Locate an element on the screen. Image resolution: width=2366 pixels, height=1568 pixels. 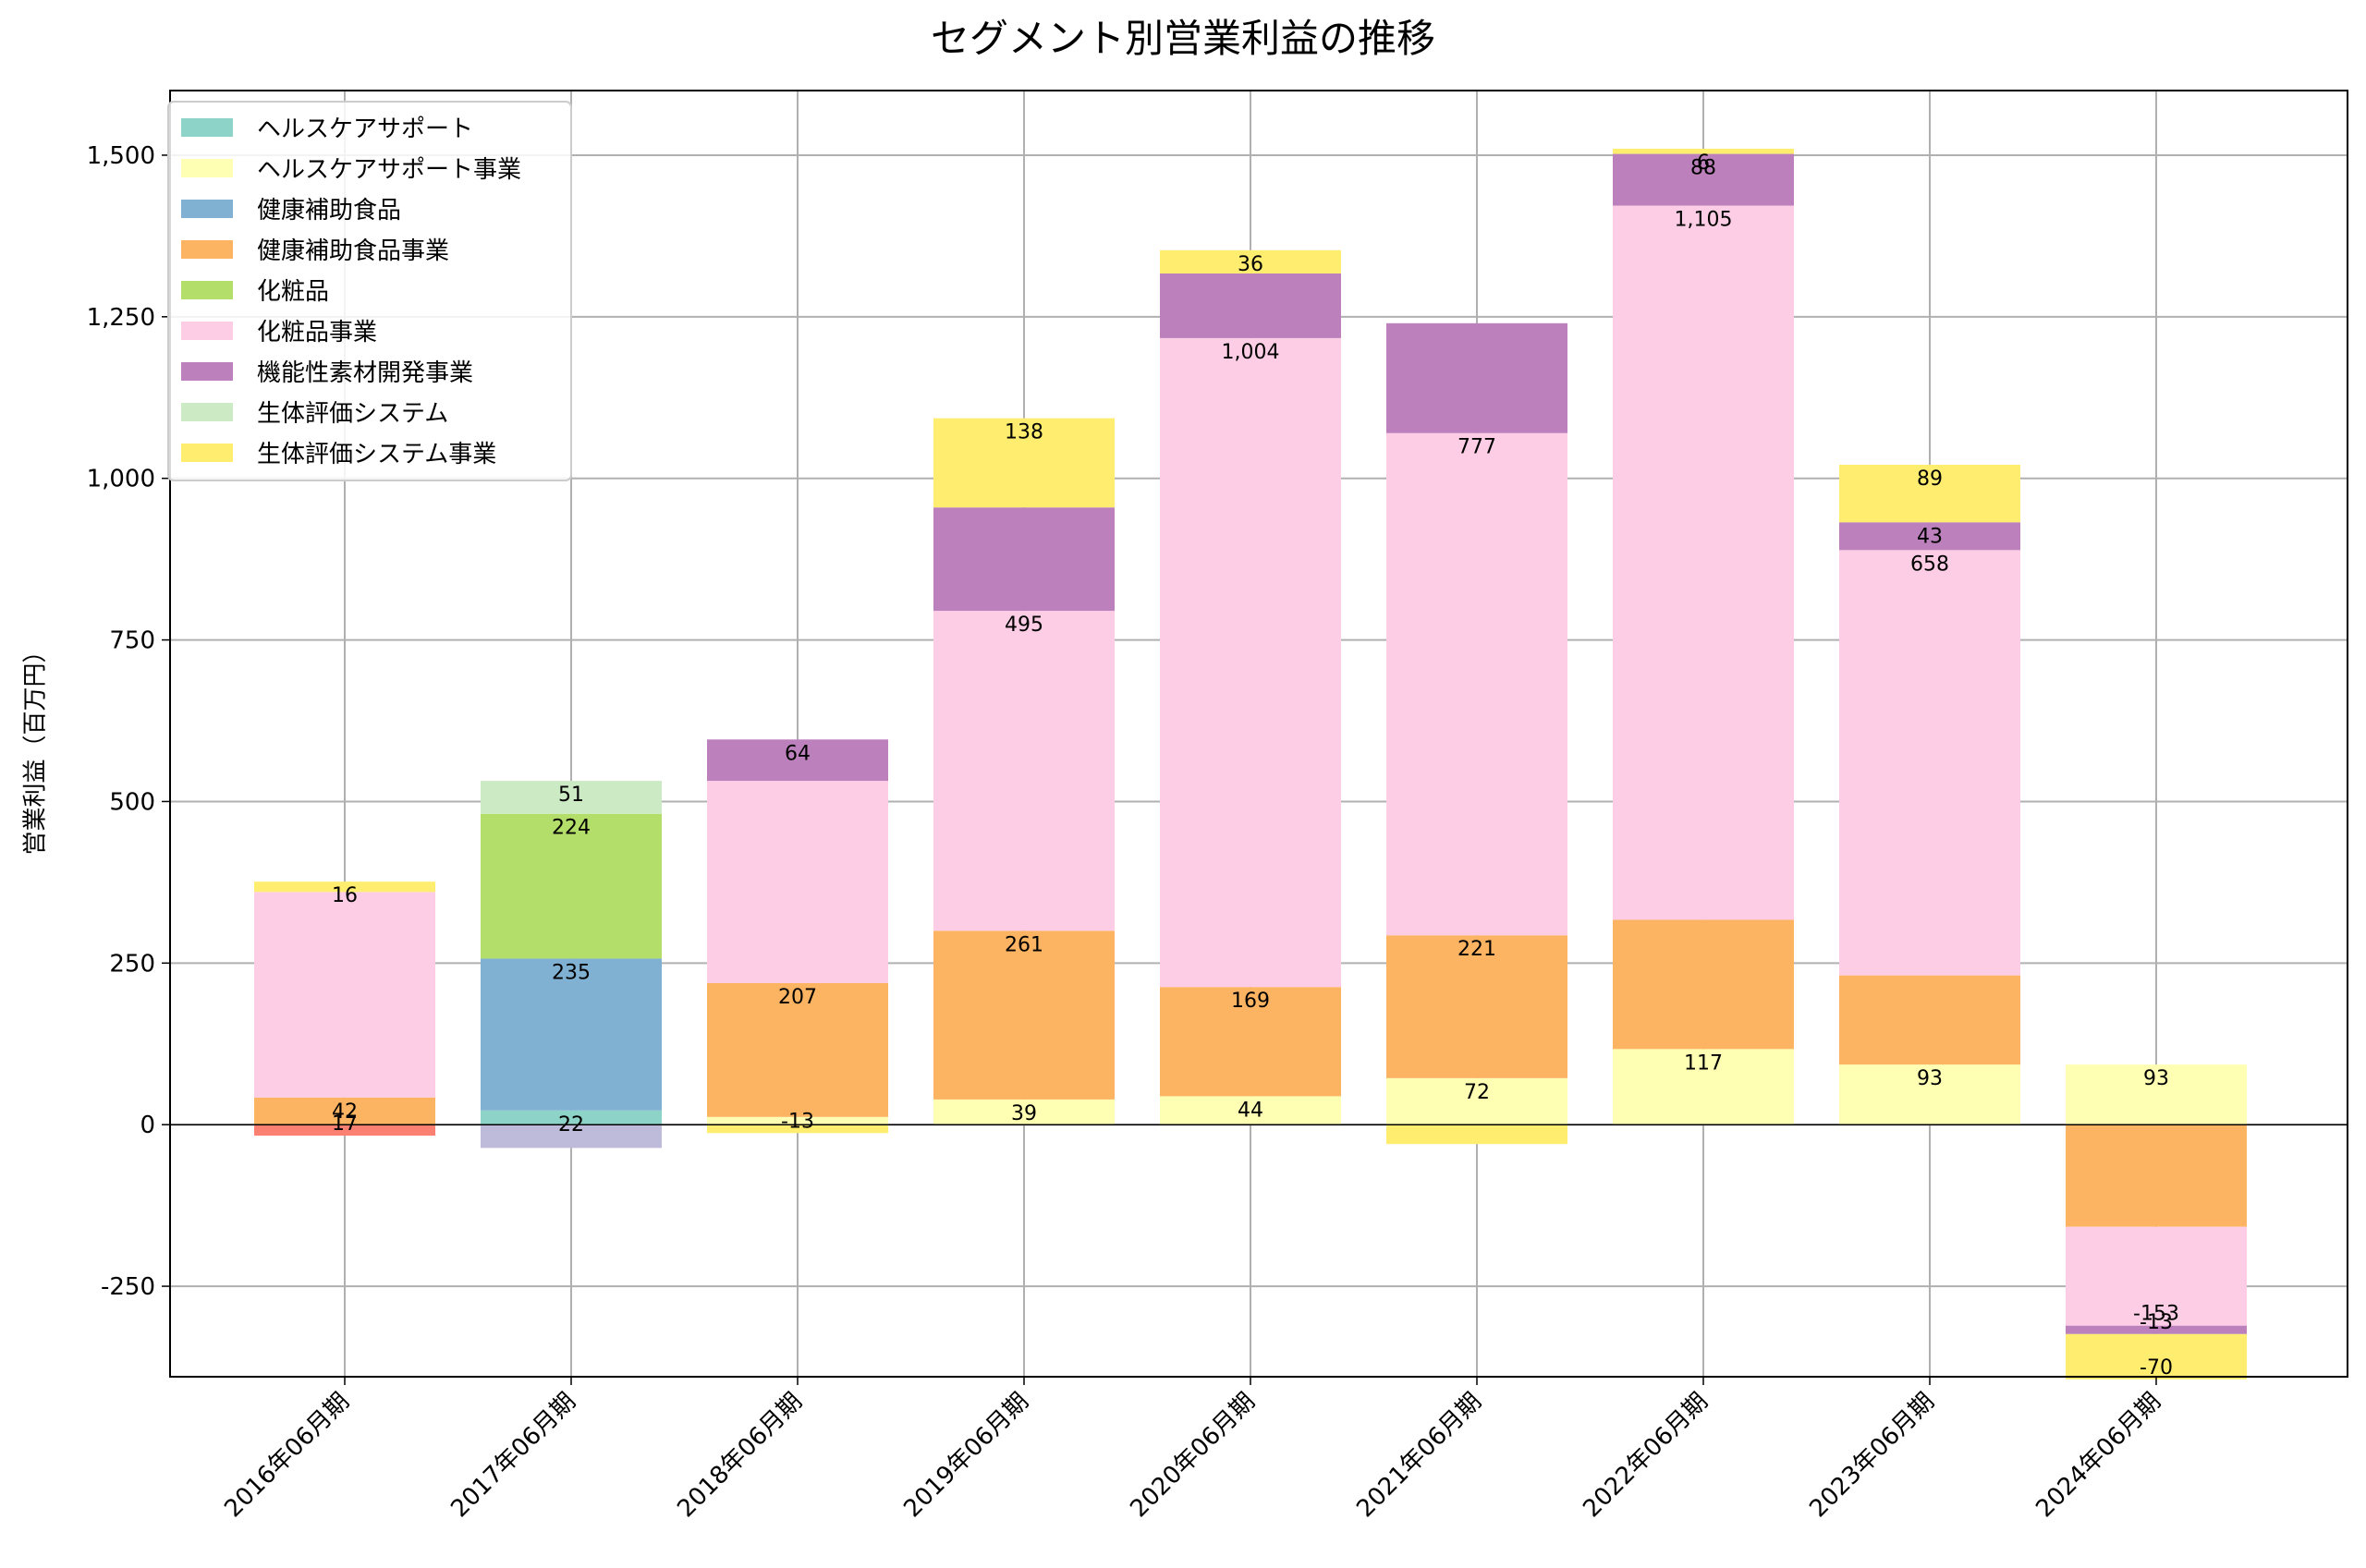
legend-label: 化粧品事業 is located at coordinates (317, 332).